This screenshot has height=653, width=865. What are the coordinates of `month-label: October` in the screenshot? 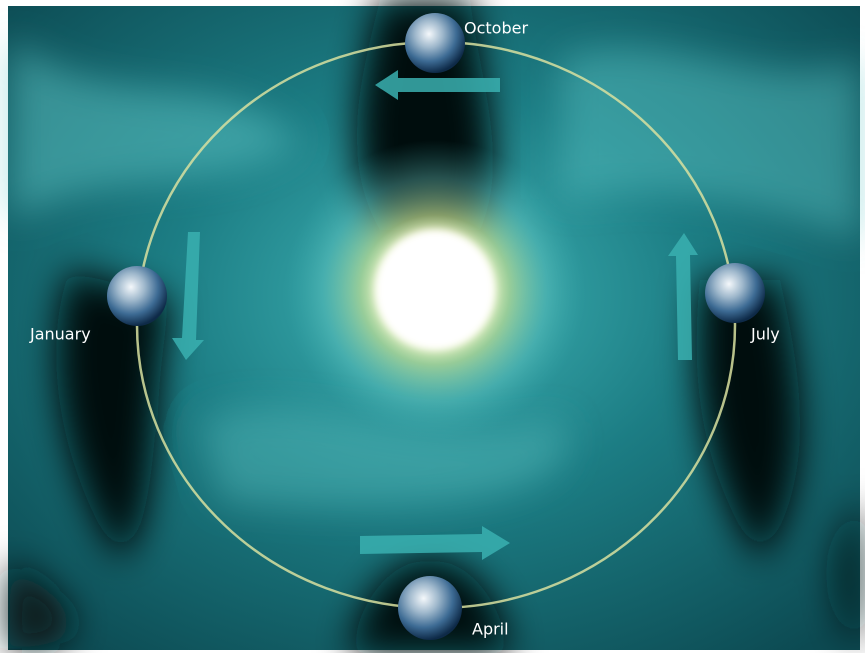 It's located at (496, 28).